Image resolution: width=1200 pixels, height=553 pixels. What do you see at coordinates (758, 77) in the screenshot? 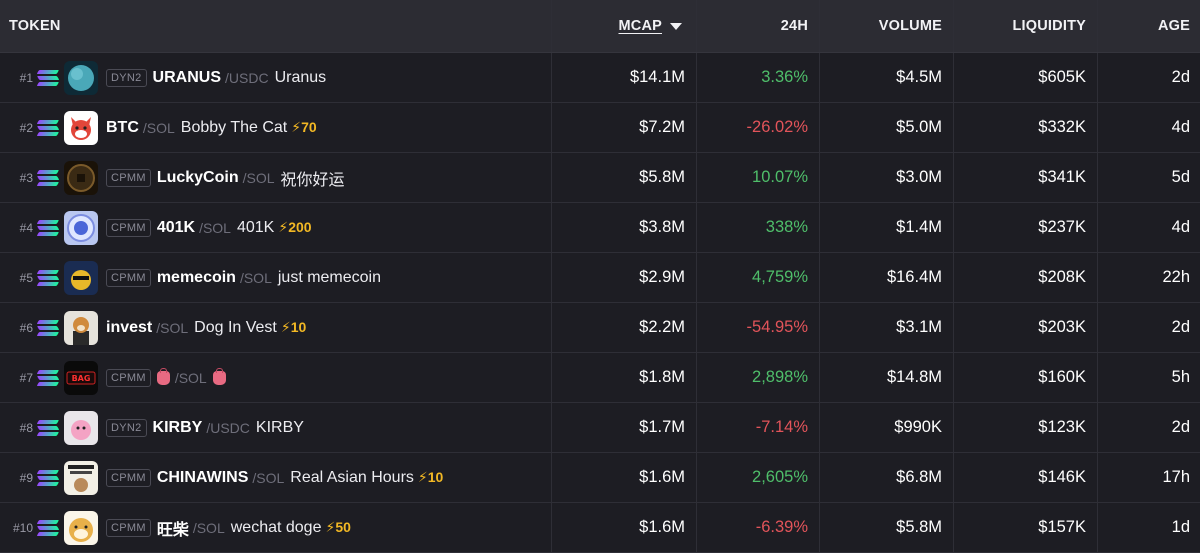
I see `change-24h-cell: 3.36%` at bounding box center [758, 77].